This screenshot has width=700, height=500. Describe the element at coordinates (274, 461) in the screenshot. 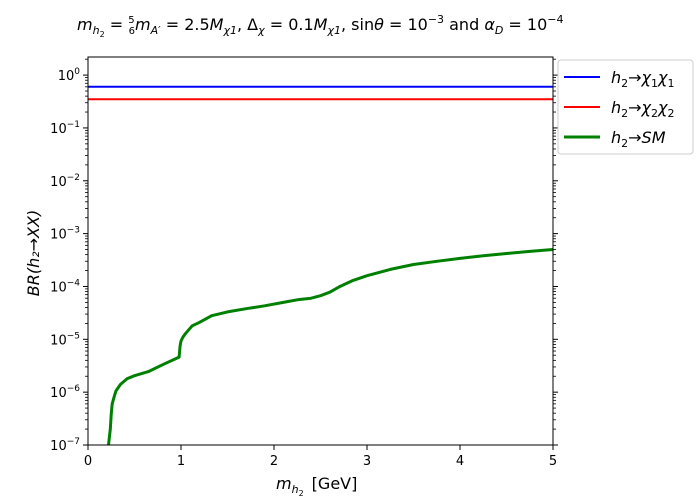

I see `x-tick-label: 2` at that location.